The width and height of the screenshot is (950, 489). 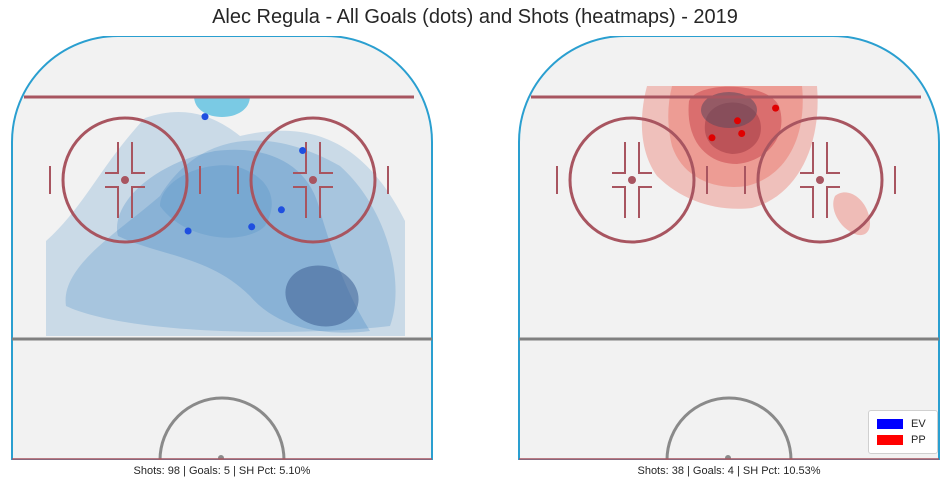 What do you see at coordinates (918, 424) in the screenshot?
I see `legend-label-ev: EV` at bounding box center [918, 424].